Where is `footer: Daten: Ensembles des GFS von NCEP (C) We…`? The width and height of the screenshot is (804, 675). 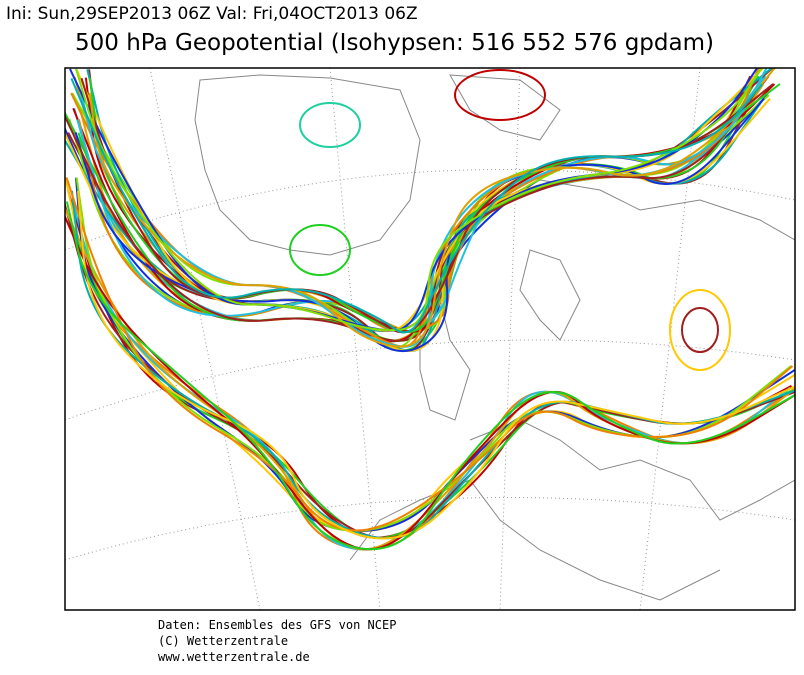
footer: Daten: Ensembles des GFS von NCEP (C) We… is located at coordinates (277, 641).